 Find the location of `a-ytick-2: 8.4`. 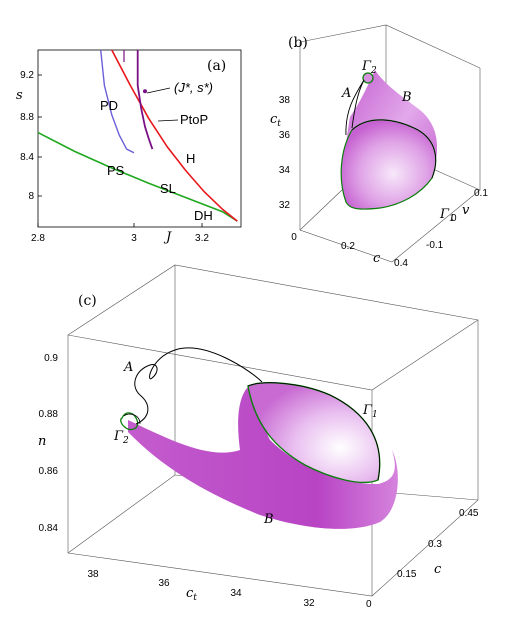

a-ytick-2: 8.4 is located at coordinates (27, 157).